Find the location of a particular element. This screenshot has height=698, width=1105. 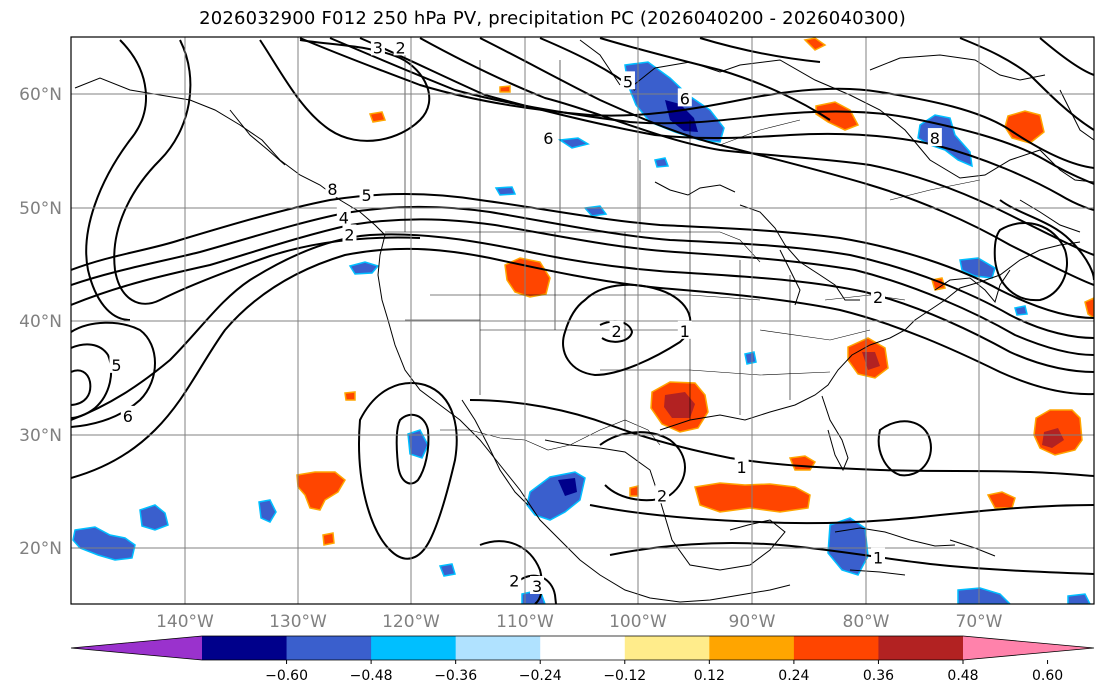

contour-label: 3 is located at coordinates (537, 586).